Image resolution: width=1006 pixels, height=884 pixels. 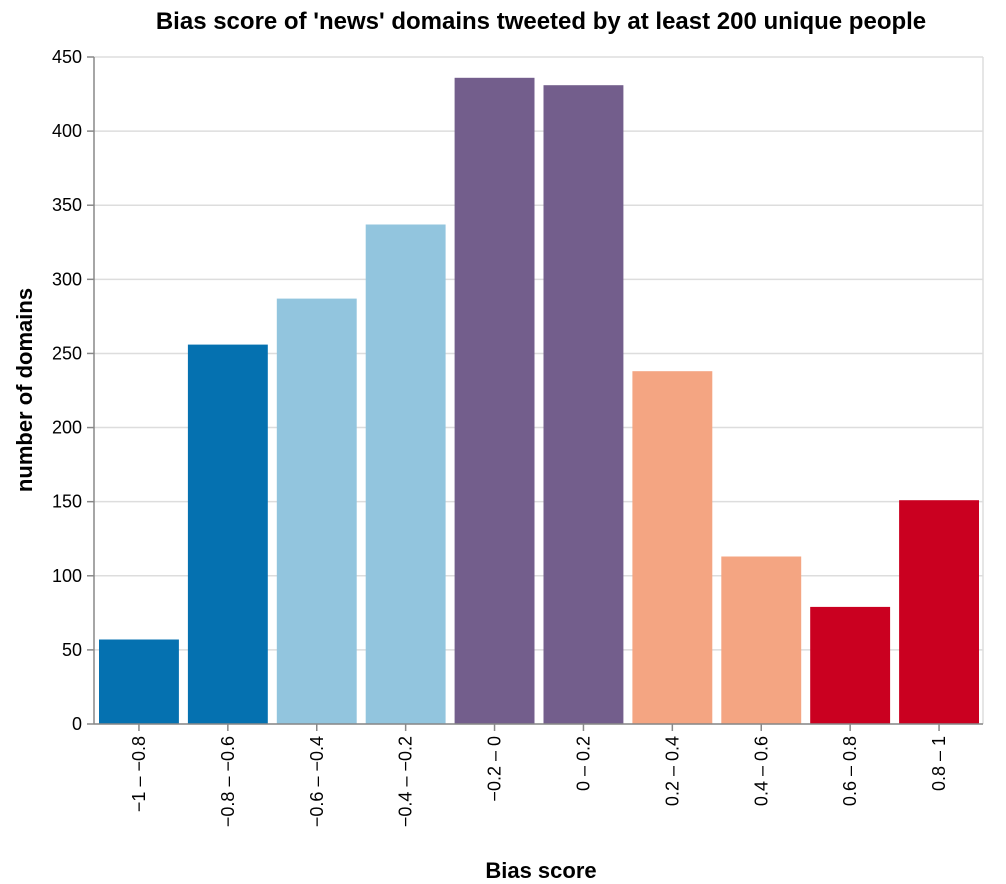 What do you see at coordinates (67, 57) in the screenshot?
I see `y-tick-label: 450` at bounding box center [67, 57].